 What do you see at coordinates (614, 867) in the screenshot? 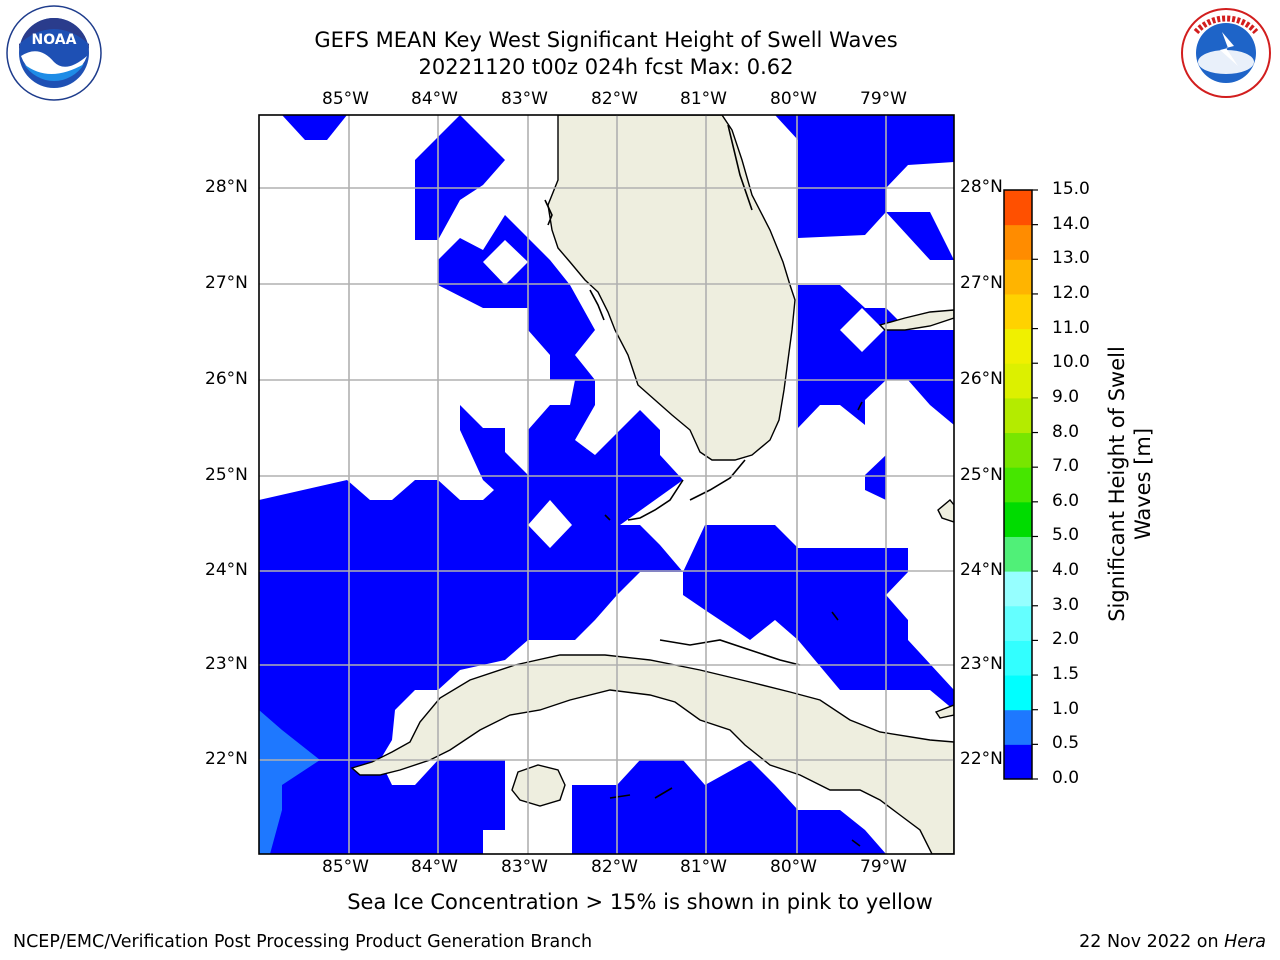
I see `lon-label-bottom: 82°W` at bounding box center [614, 867].